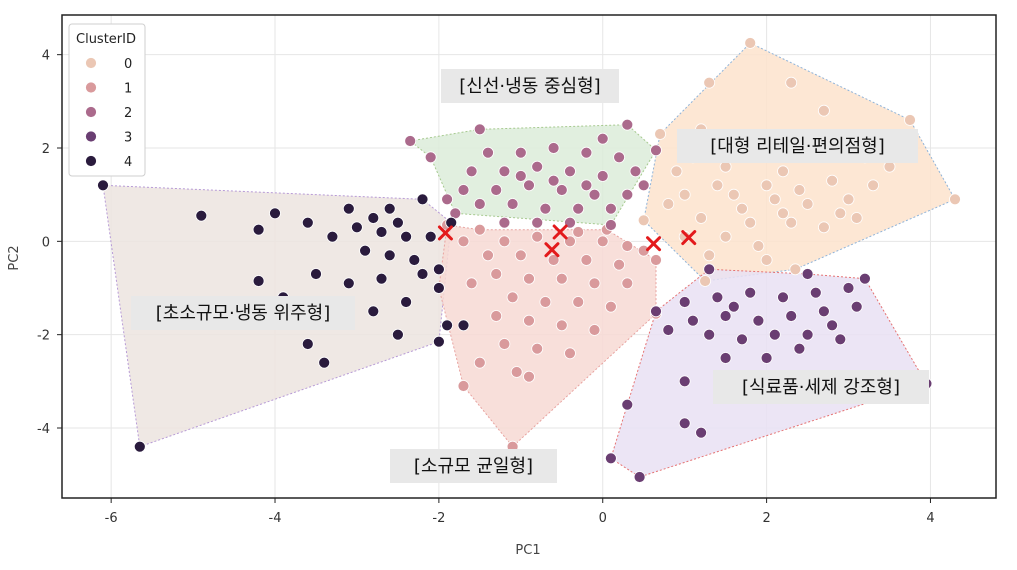 This screenshot has height=570, width=1017. I want to click on cluster-annotation: [신선·냉동 중심형], so click(530, 86).